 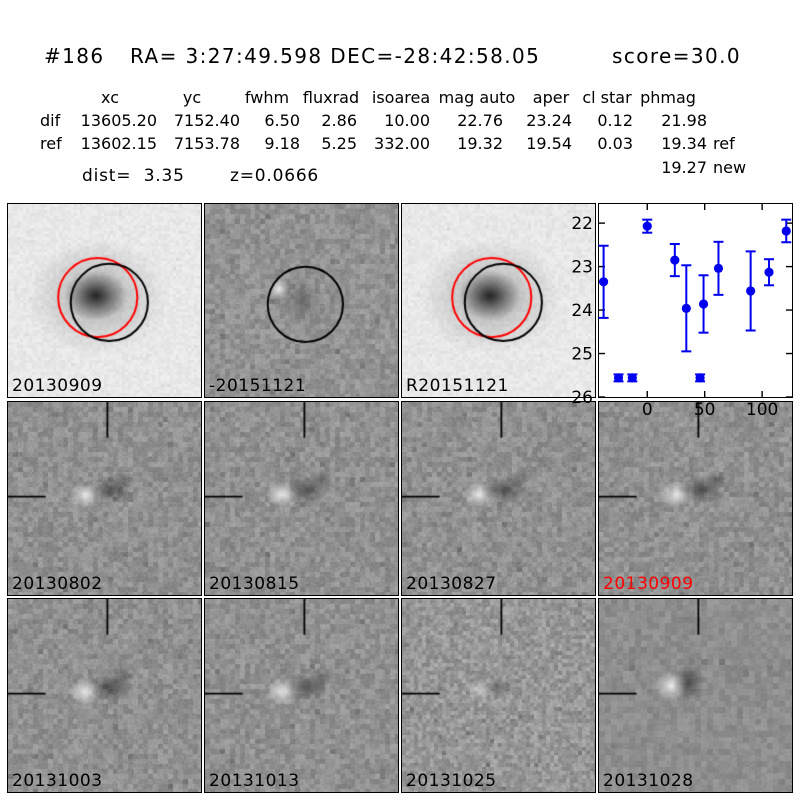 I want to click on column-header: phmag, so click(x=668, y=97).